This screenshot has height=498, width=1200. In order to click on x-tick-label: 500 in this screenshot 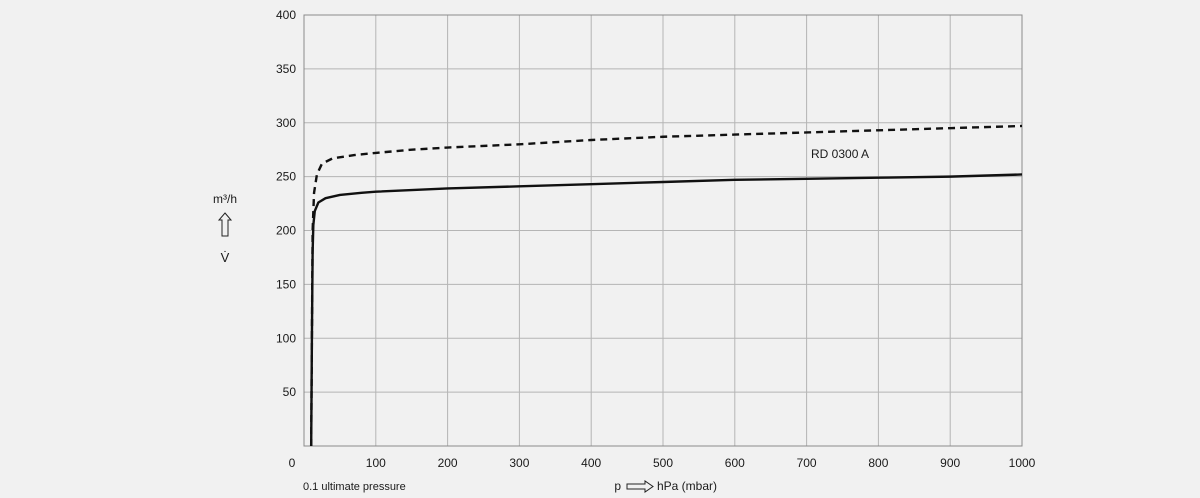, I will do `click(663, 463)`.